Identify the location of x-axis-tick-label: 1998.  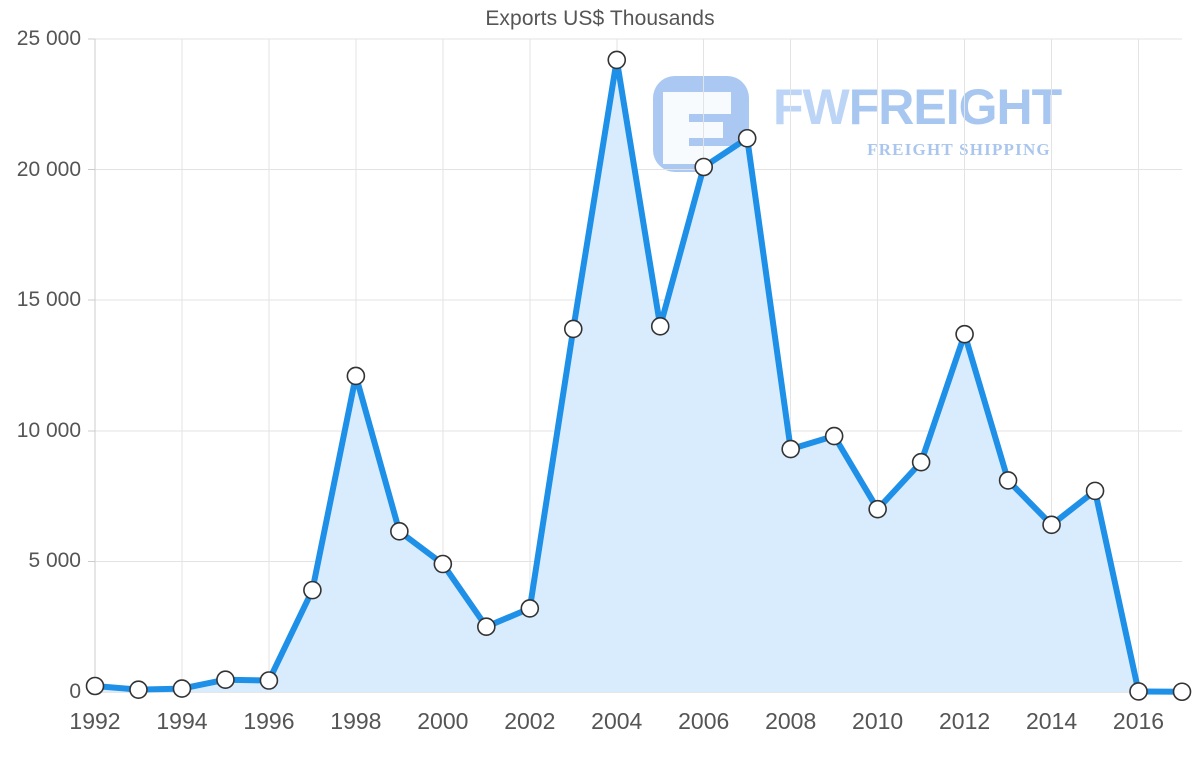
(356, 721).